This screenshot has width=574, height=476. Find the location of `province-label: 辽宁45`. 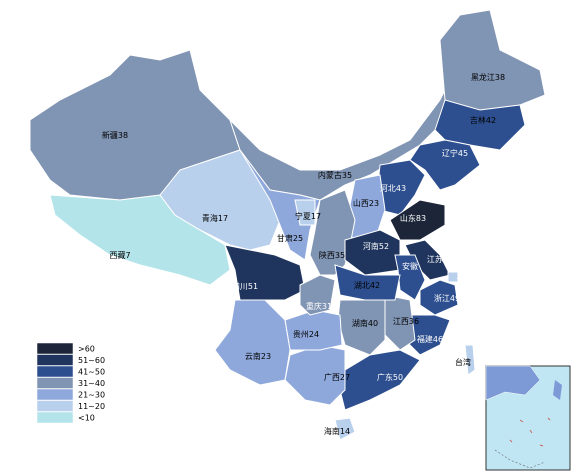

province-label: 辽宁45 is located at coordinates (455, 153).